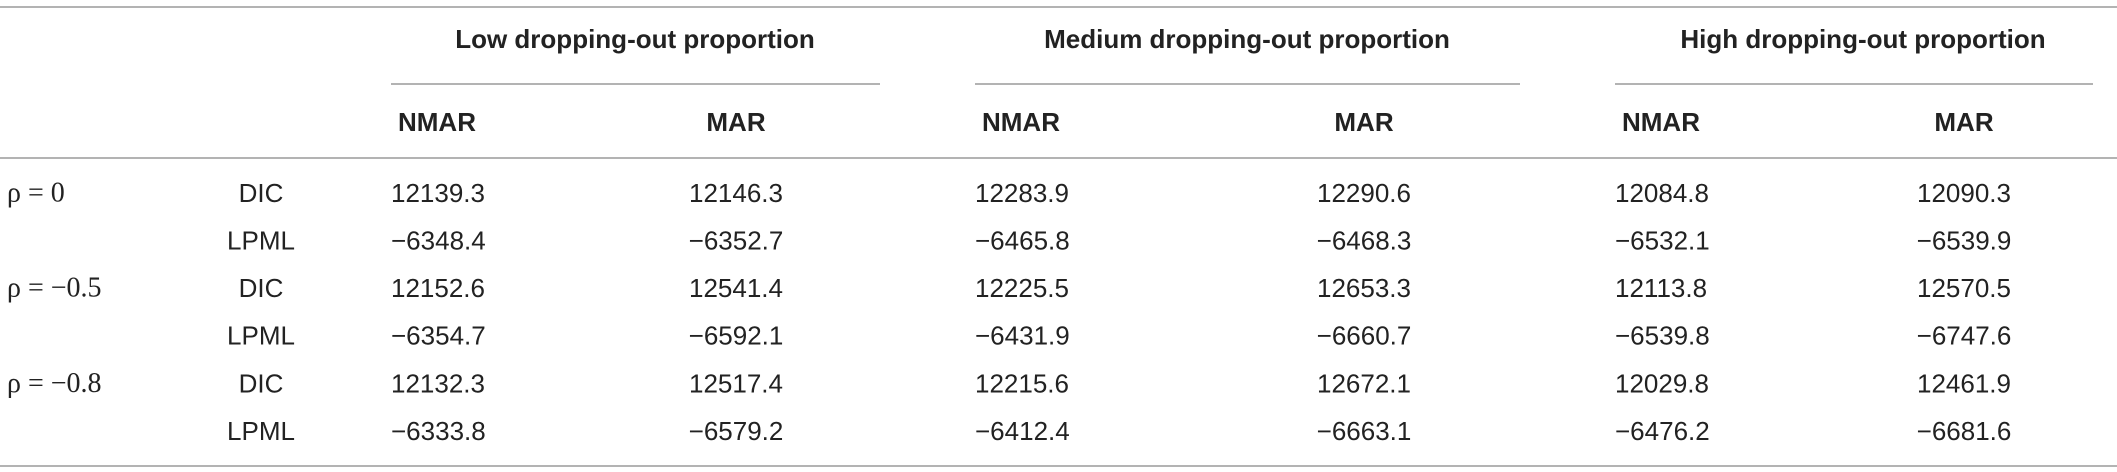 This screenshot has height=472, width=2117. What do you see at coordinates (1247, 39) in the screenshot?
I see `group-header: Medium dropping-out proportion` at bounding box center [1247, 39].